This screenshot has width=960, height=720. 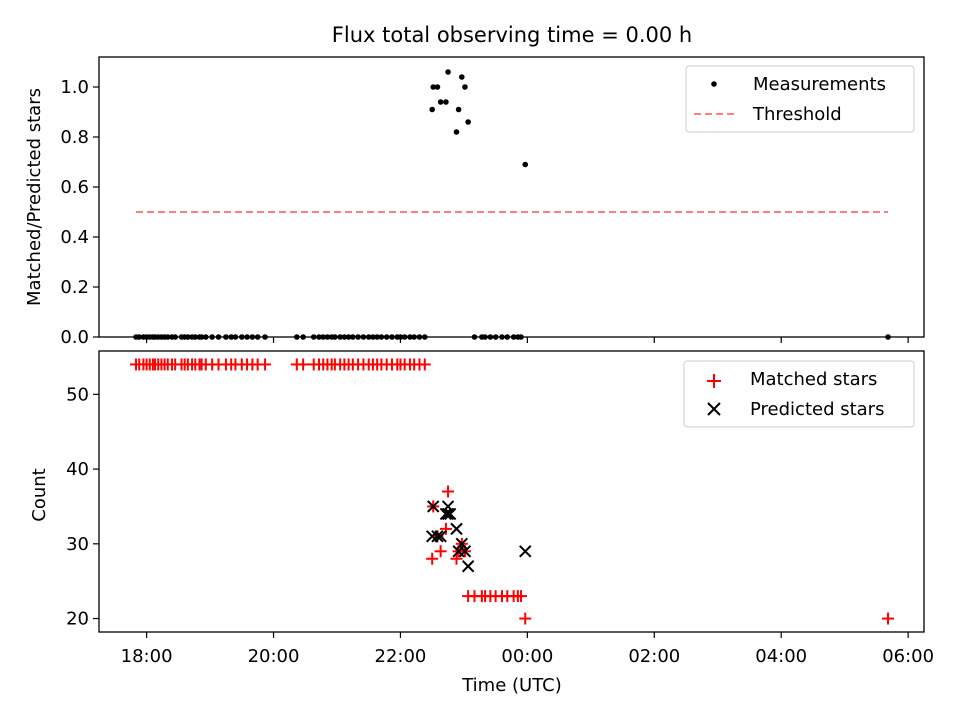 What do you see at coordinates (511, 685) in the screenshot?
I see `x-axis-label: Time (UTC)` at bounding box center [511, 685].